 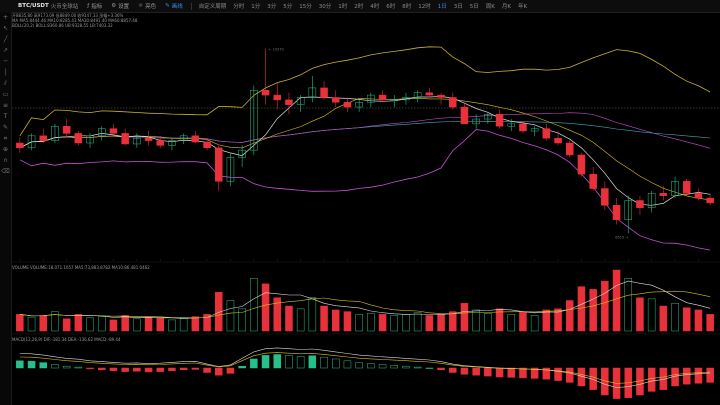 What do you see at coordinates (94, 6) in the screenshot?
I see `indicators-button: ƒ 指标` at bounding box center [94, 6].